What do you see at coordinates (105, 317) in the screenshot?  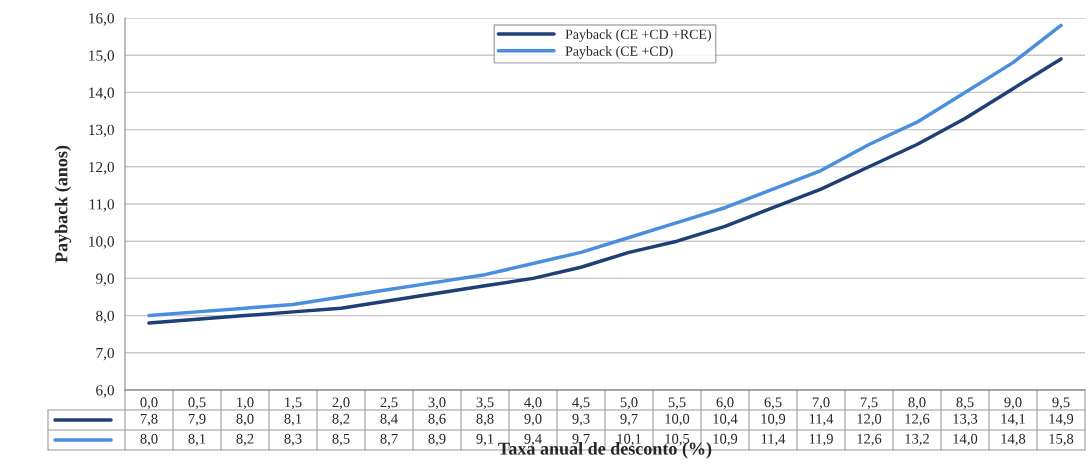 I see `y-tick-label: 8,0` at bounding box center [105, 317].